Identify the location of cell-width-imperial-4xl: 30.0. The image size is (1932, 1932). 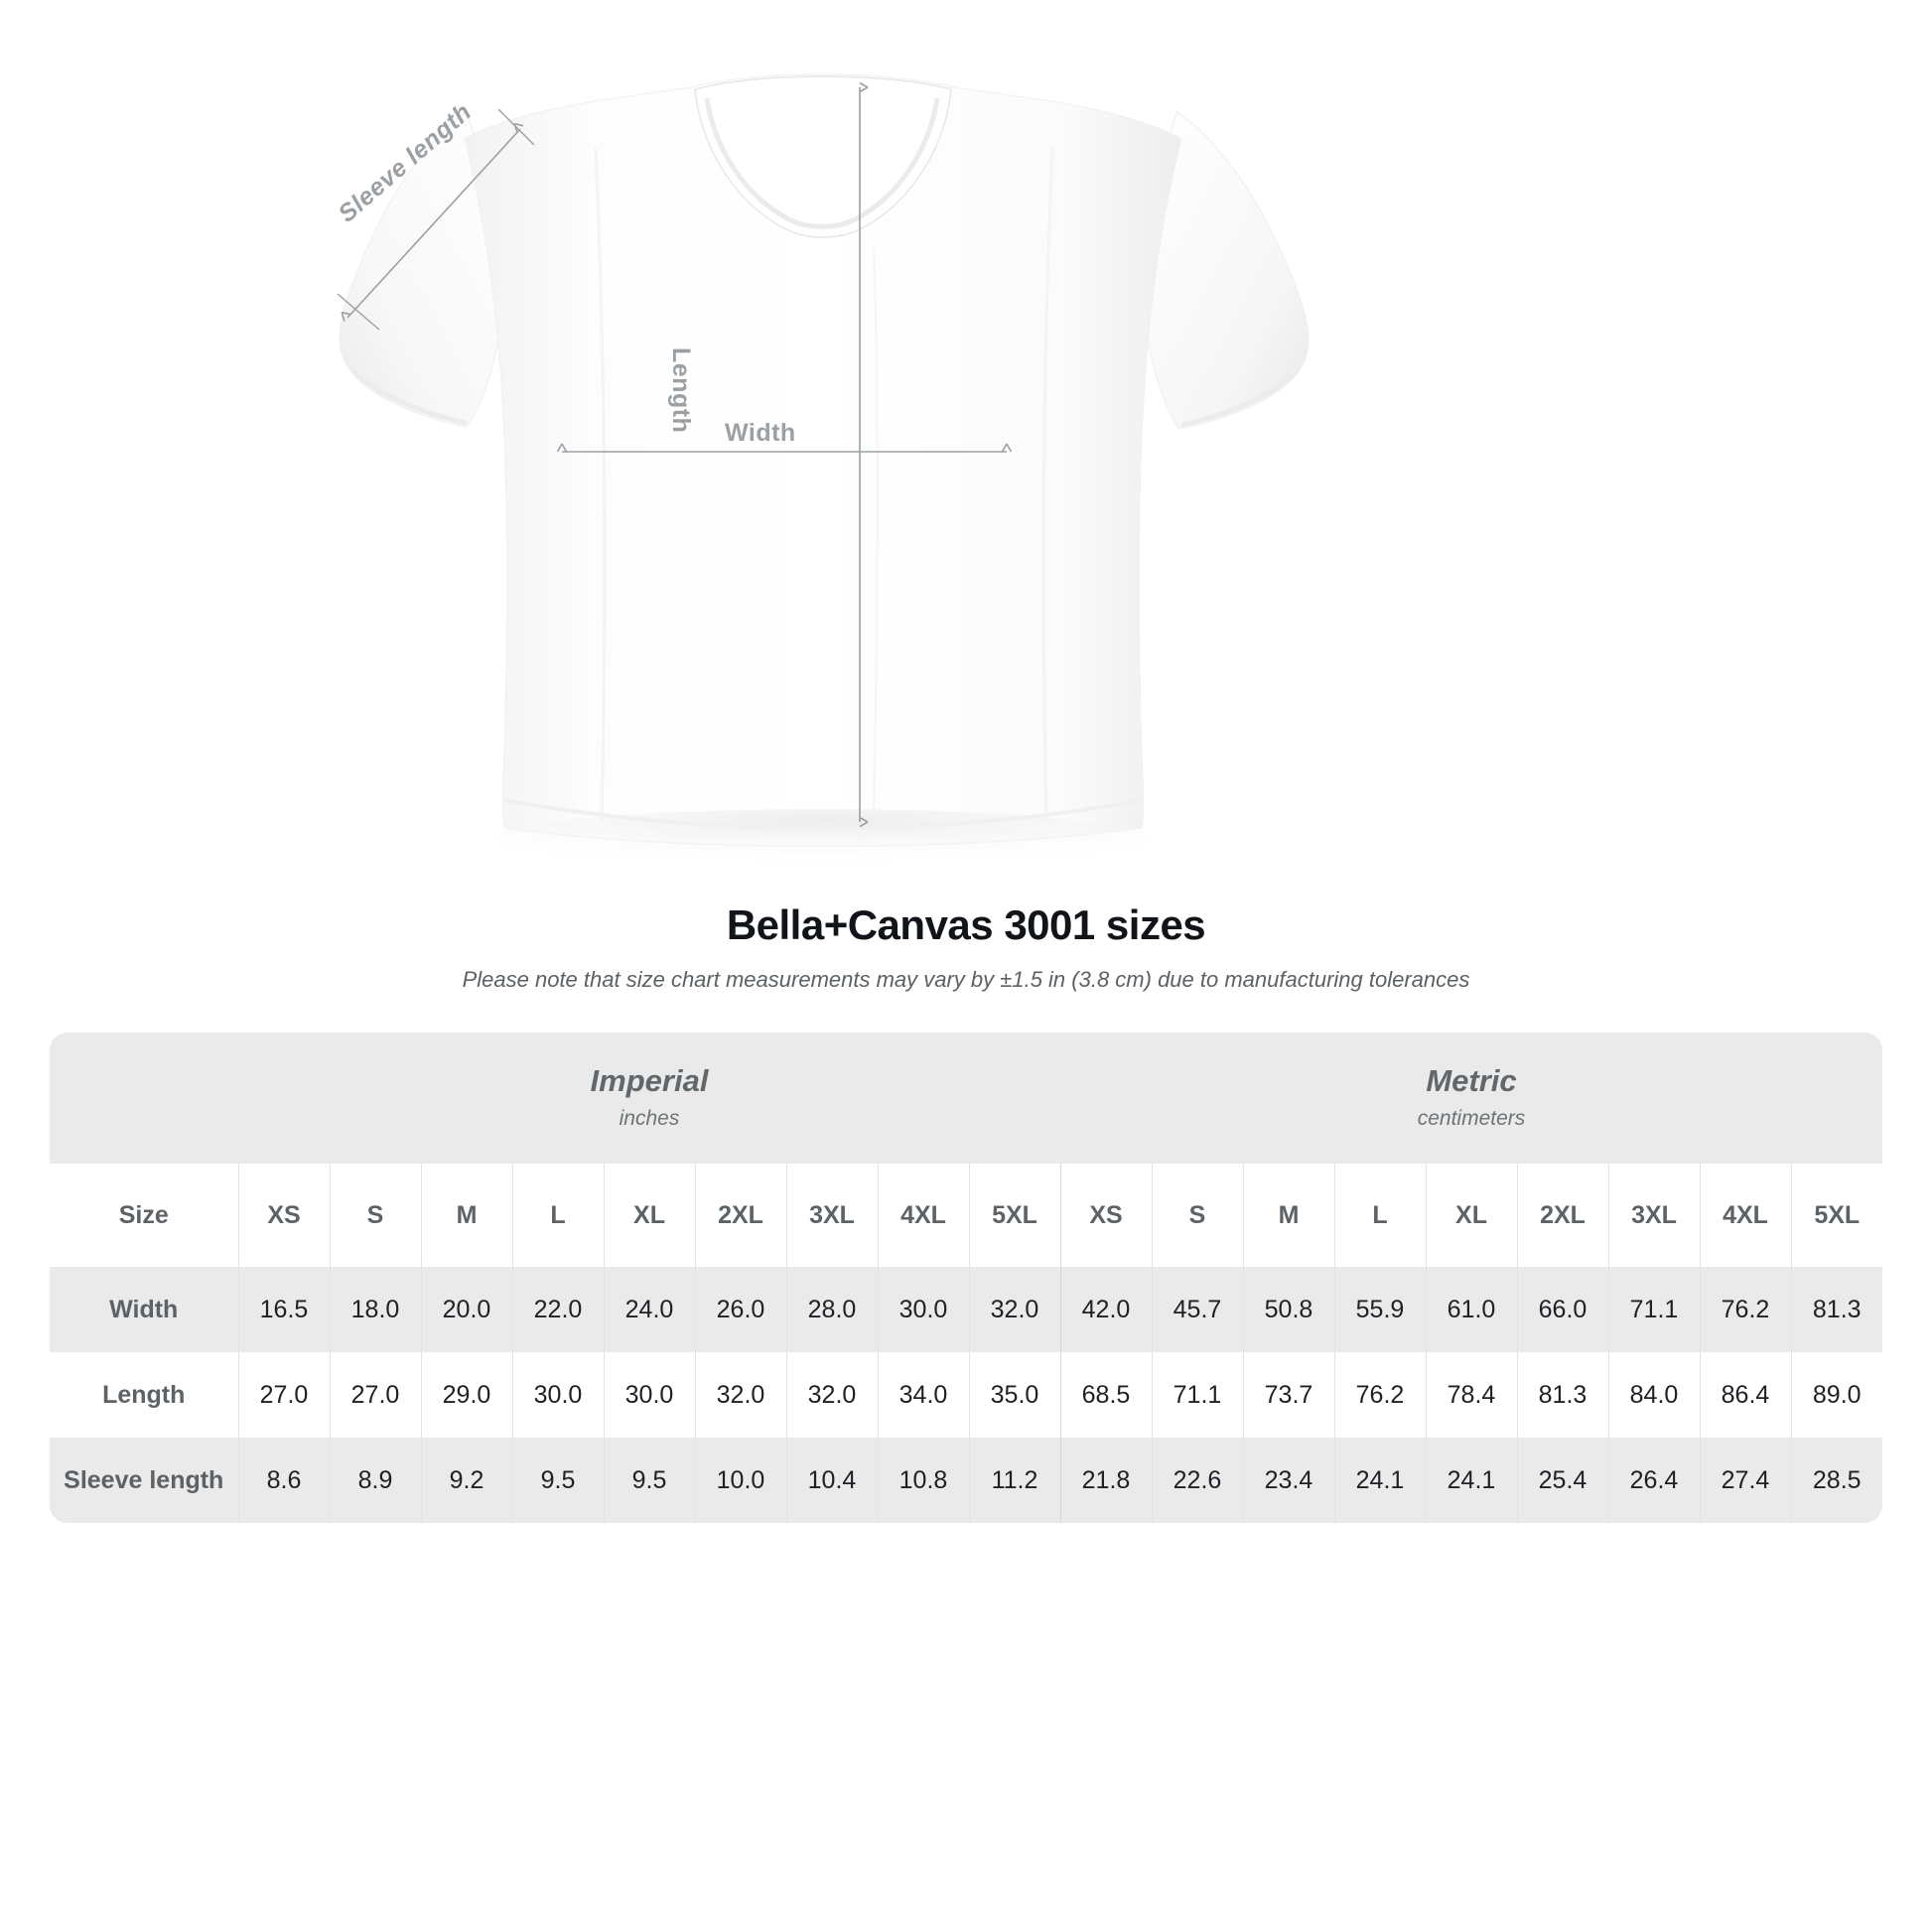
(923, 1310).